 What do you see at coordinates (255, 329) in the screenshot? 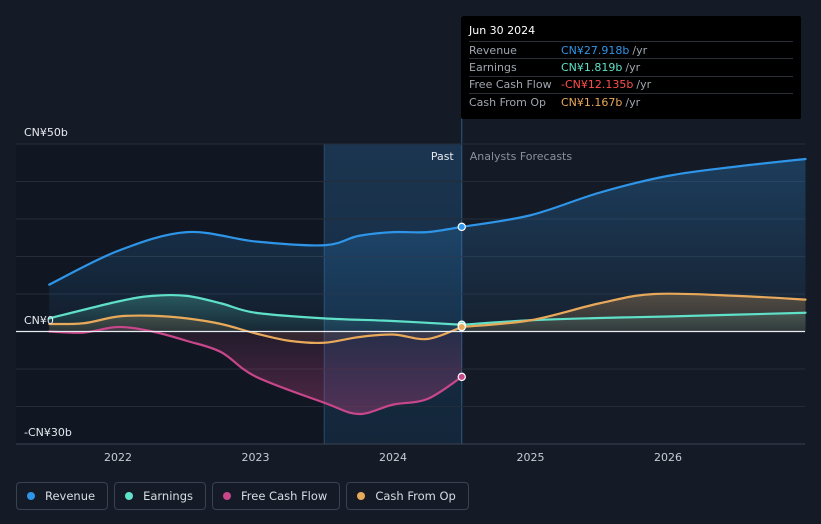
I see `cfo-past-line` at bounding box center [255, 329].